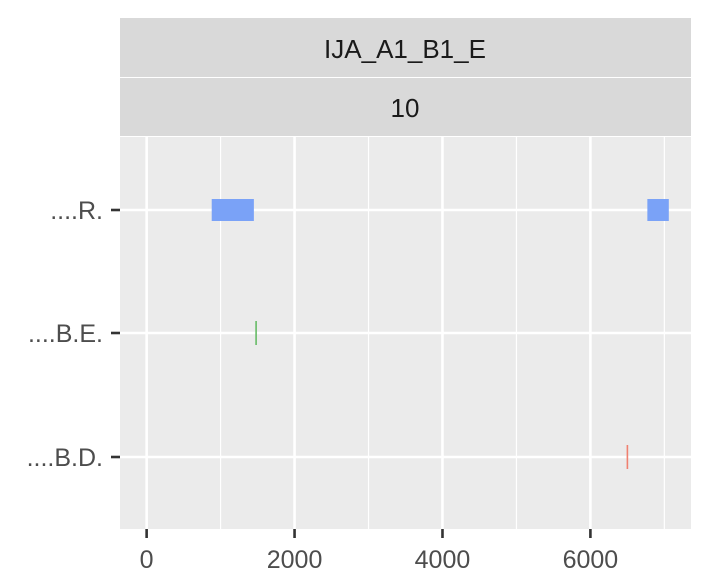 The image size is (706, 580). What do you see at coordinates (76, 211) in the screenshot?
I see `y-tick-label: ....R.` at bounding box center [76, 211].